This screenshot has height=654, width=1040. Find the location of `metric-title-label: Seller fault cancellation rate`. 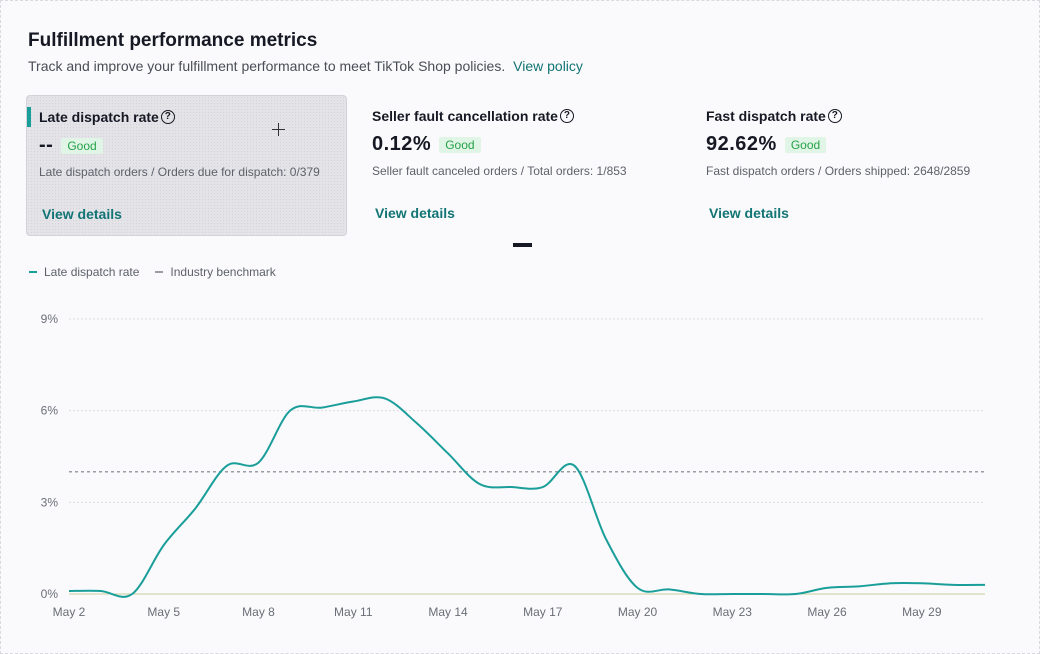

metric-title-label: Seller fault cancellation rate is located at coordinates (465, 116).